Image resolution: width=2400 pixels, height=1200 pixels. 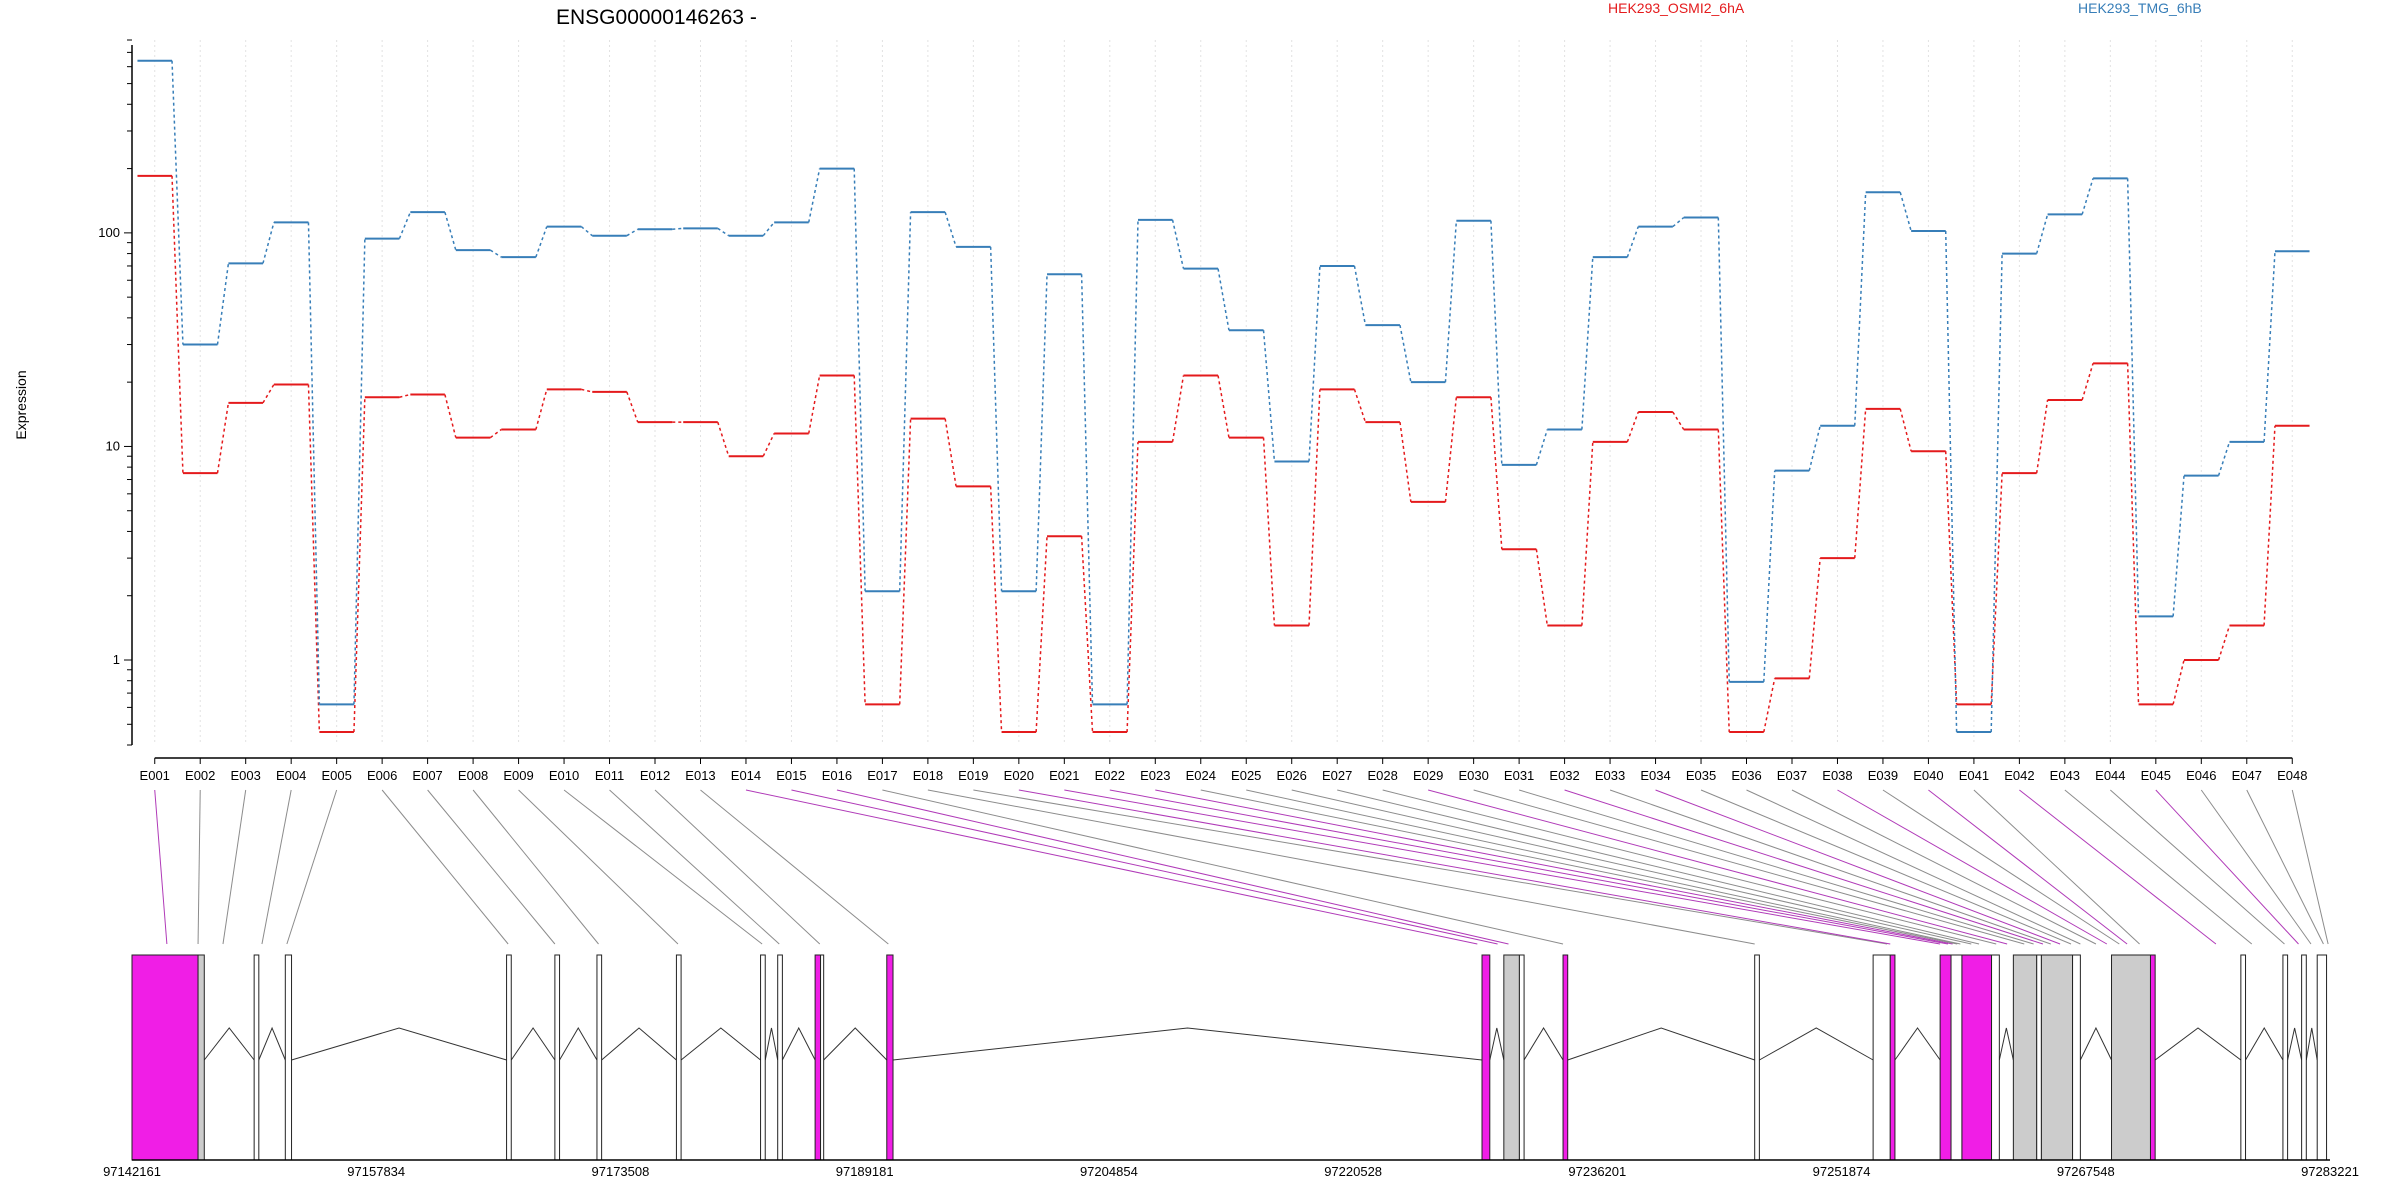 I want to click on mapping-line-e015, so click(x=1144, y=867).